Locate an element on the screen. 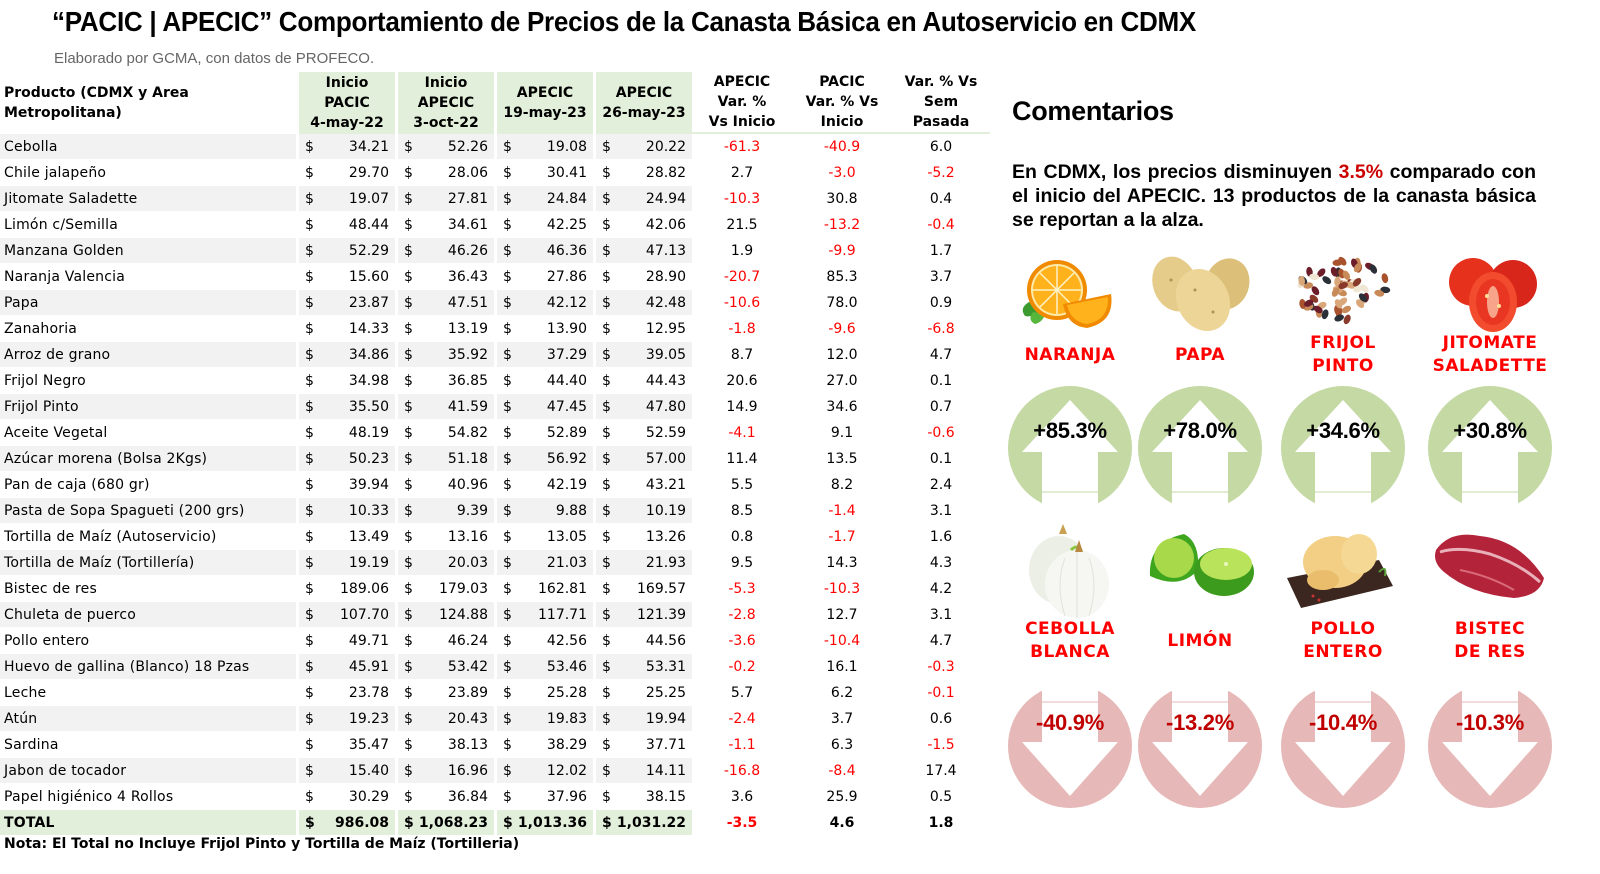 This screenshot has height=874, width=1600. onion-icon is located at coordinates (1070, 570).